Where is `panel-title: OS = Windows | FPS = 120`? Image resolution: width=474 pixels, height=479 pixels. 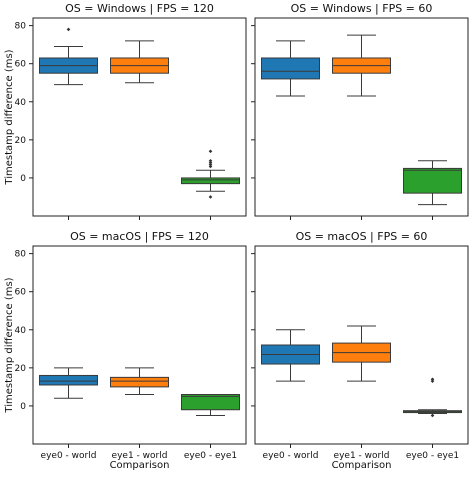 panel-title: OS = Windows | FPS = 120 is located at coordinates (139, 8).